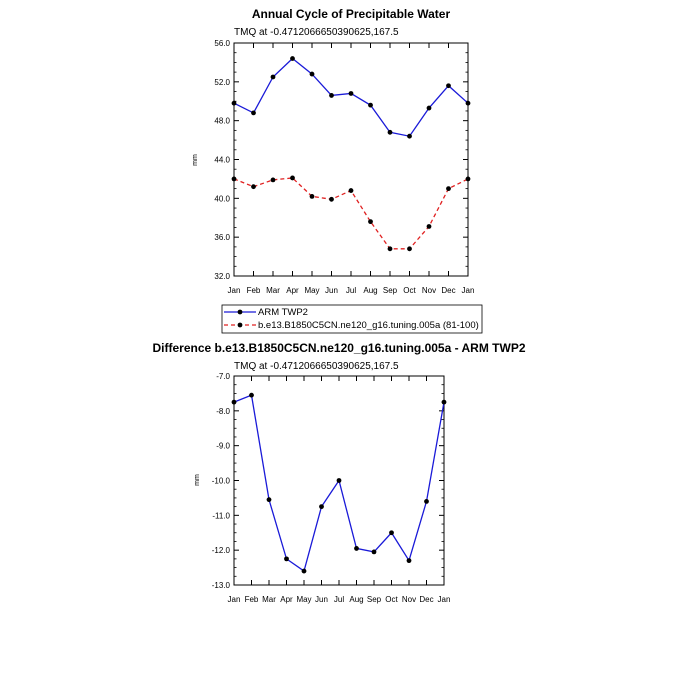  Describe the element at coordinates (254, 290) in the screenshot. I see `top-chart-xtick-label: Feb` at that location.